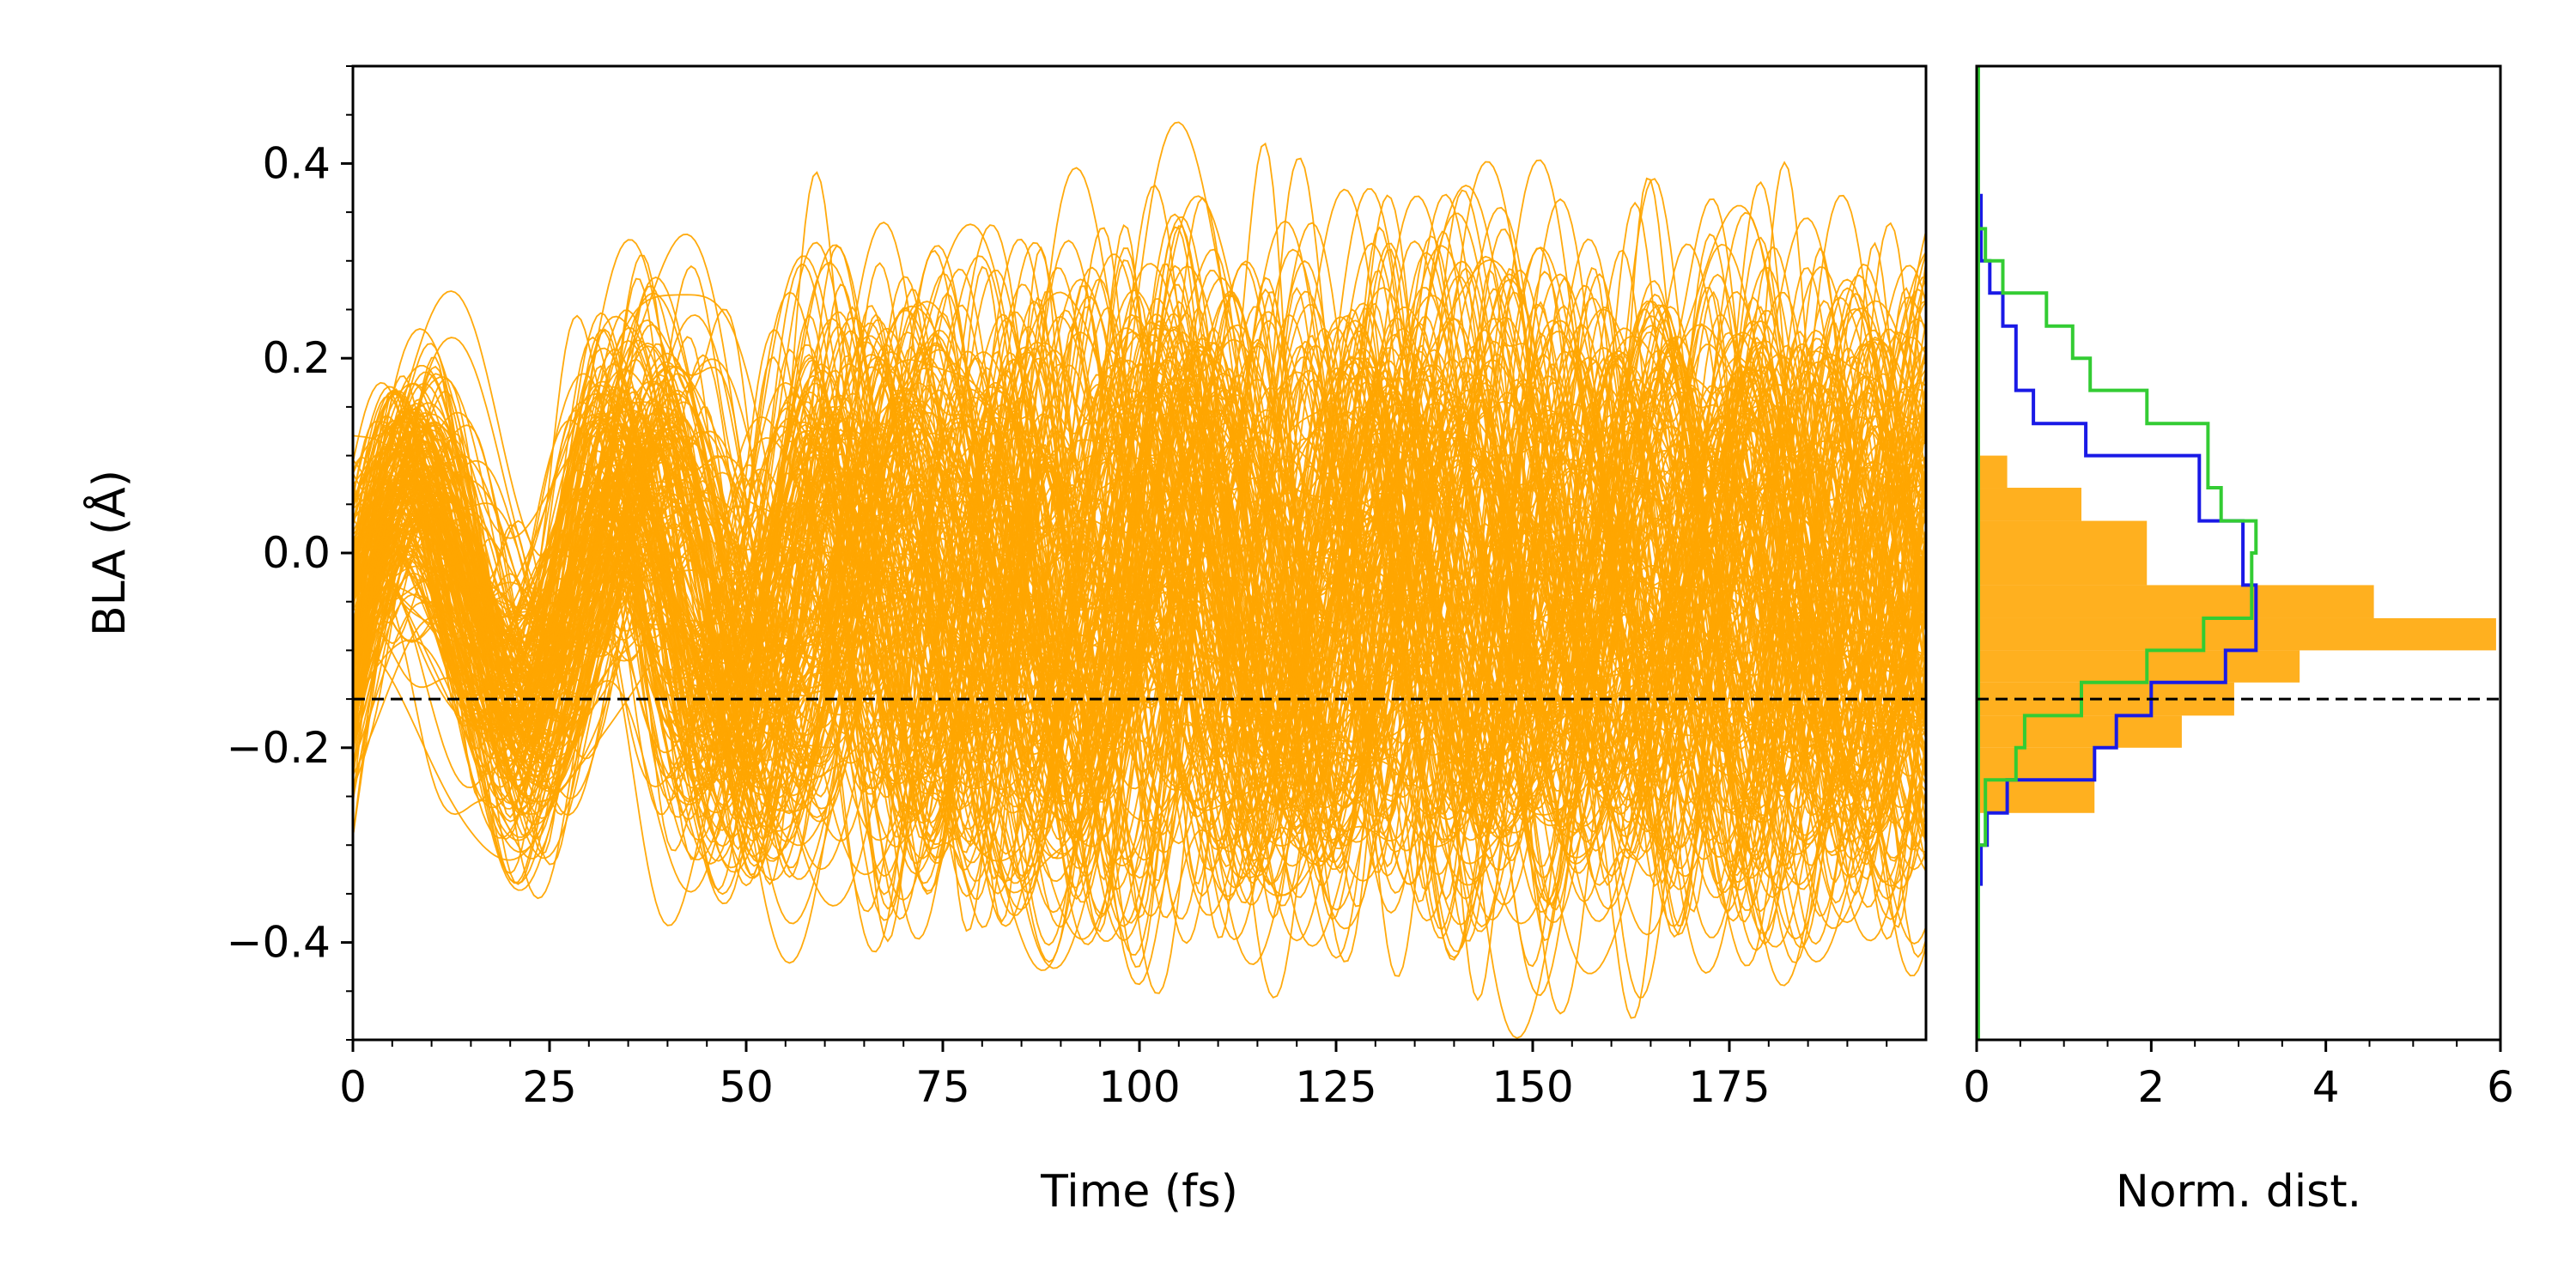 Image resolution: width=2576 pixels, height=1288 pixels. What do you see at coordinates (353, 1087) in the screenshot?
I see `main-x-tick-label: 0` at bounding box center [353, 1087].